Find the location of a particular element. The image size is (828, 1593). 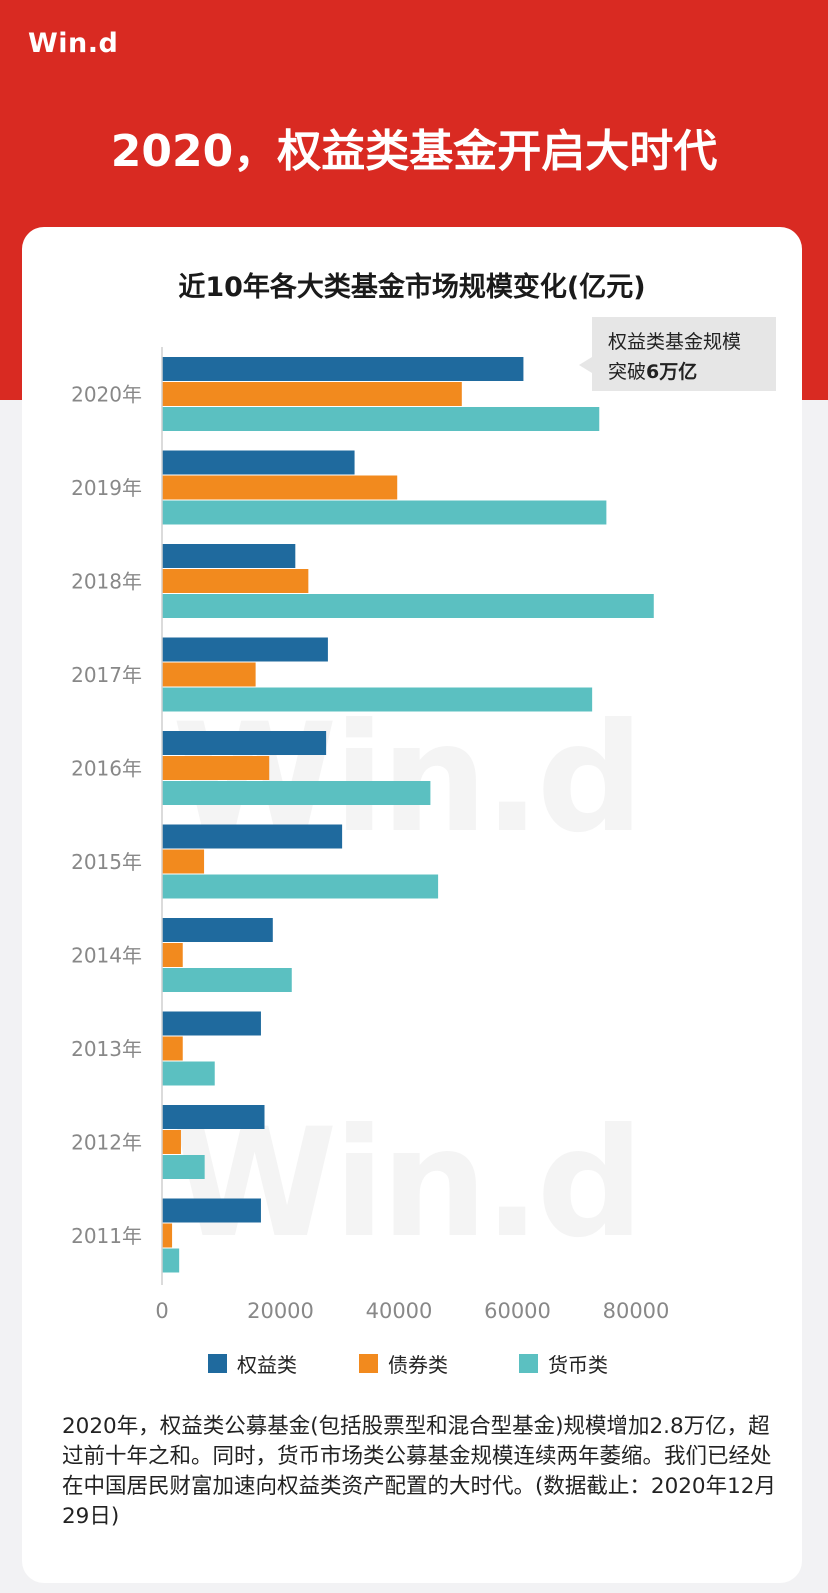

bar-2013年-货币类 is located at coordinates (188, 1073).